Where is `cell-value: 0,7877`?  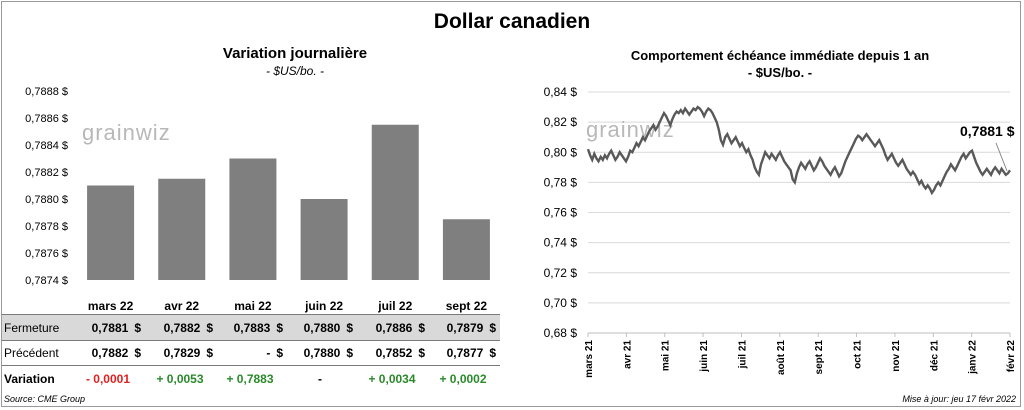
cell-value: 0,7877 is located at coordinates (465, 353).